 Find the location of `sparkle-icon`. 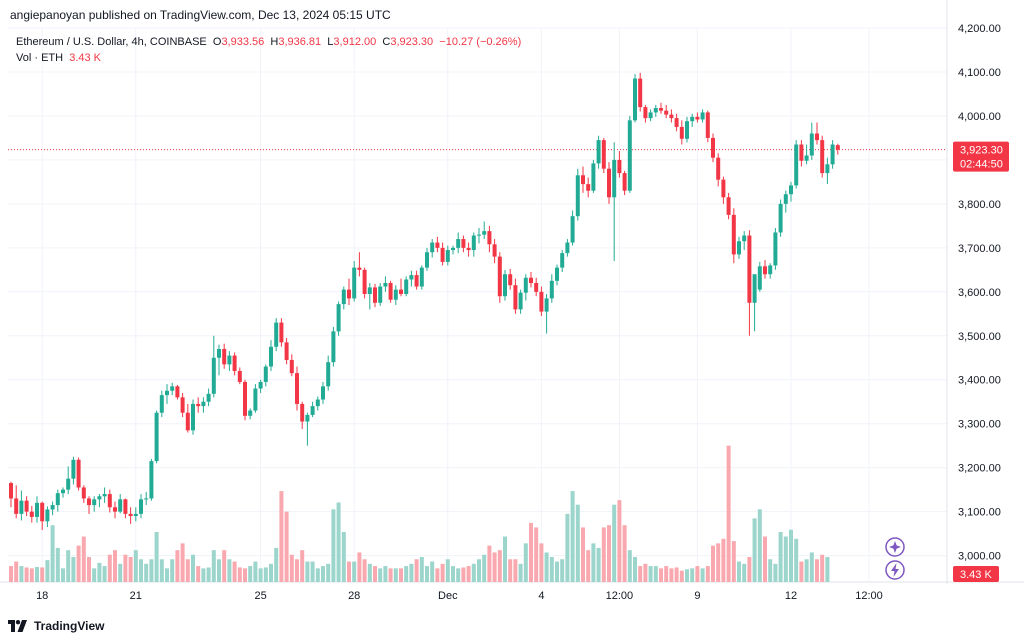

sparkle-icon is located at coordinates (895, 547).